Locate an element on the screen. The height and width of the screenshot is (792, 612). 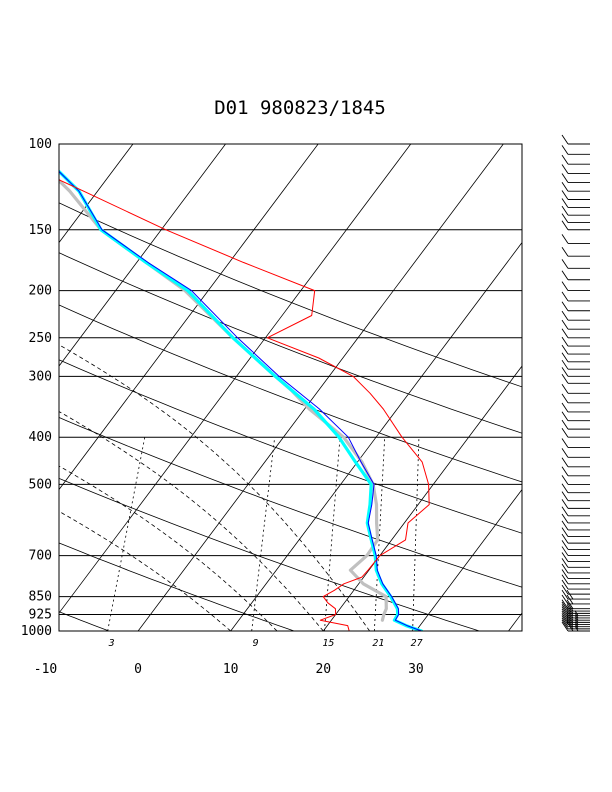
pressure-tick-label: 200 is located at coordinates (40, 291).